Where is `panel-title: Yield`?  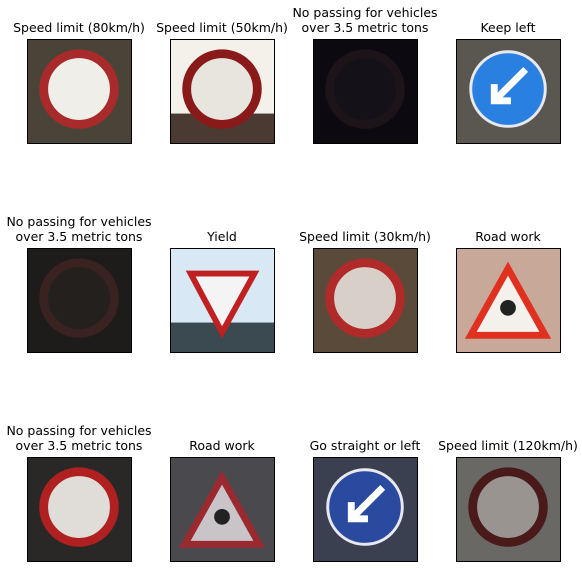 panel-title: Yield is located at coordinates (222, 236).